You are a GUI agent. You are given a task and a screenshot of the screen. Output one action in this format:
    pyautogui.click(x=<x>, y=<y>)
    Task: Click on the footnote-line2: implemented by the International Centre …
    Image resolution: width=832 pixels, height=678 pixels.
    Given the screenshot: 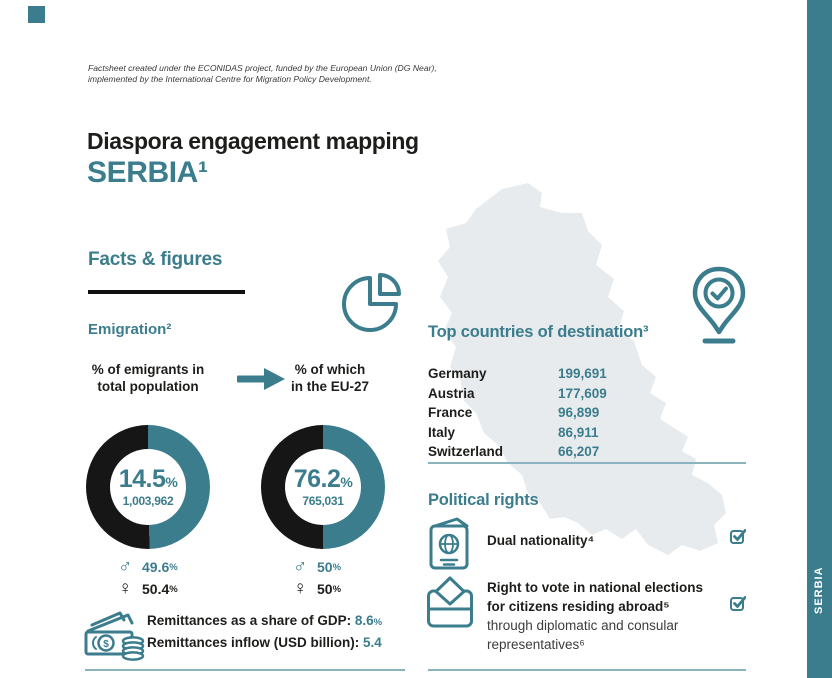 What is the action you would take?
    pyautogui.click(x=230, y=79)
    